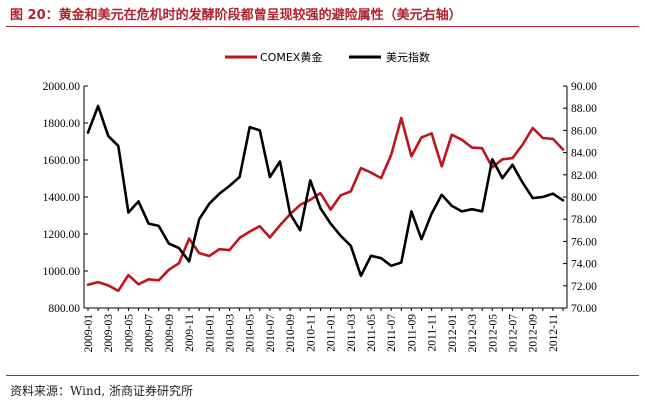  Describe the element at coordinates (62, 124) in the screenshot. I see `left-y-tick-label: 1800.00` at that location.